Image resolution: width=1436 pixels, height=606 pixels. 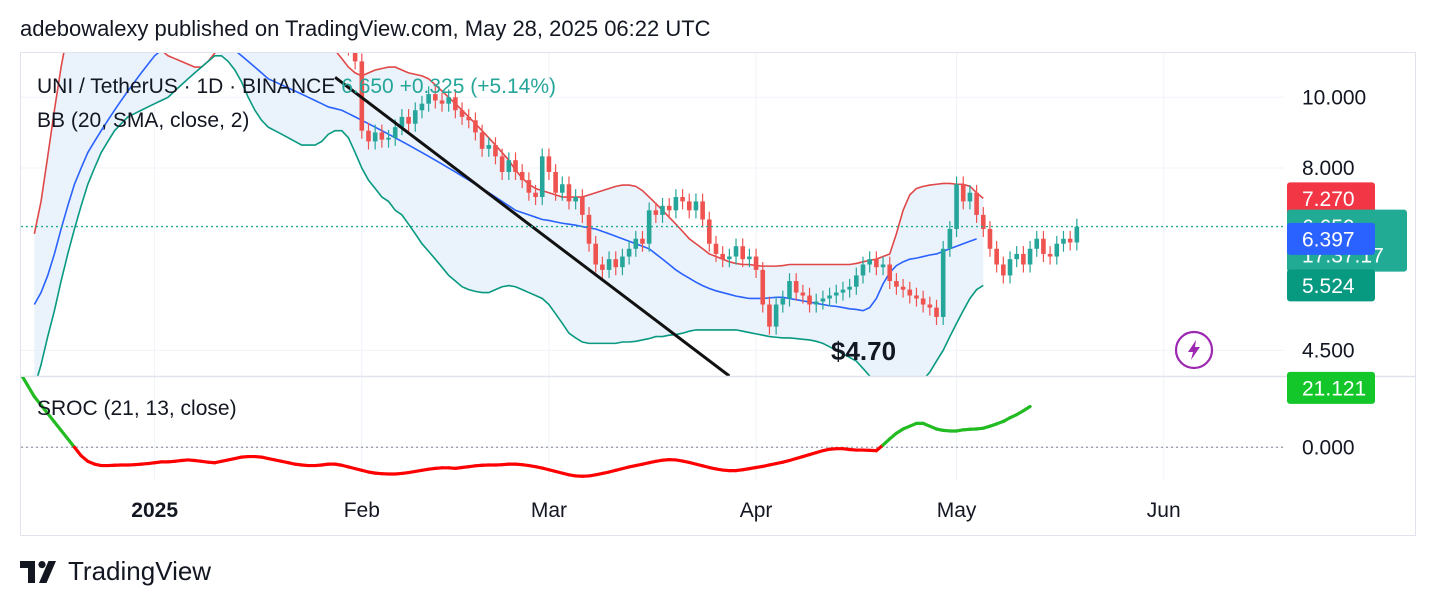 I want to click on symbol-change: +0.325 (+5.14%), so click(x=478, y=86).